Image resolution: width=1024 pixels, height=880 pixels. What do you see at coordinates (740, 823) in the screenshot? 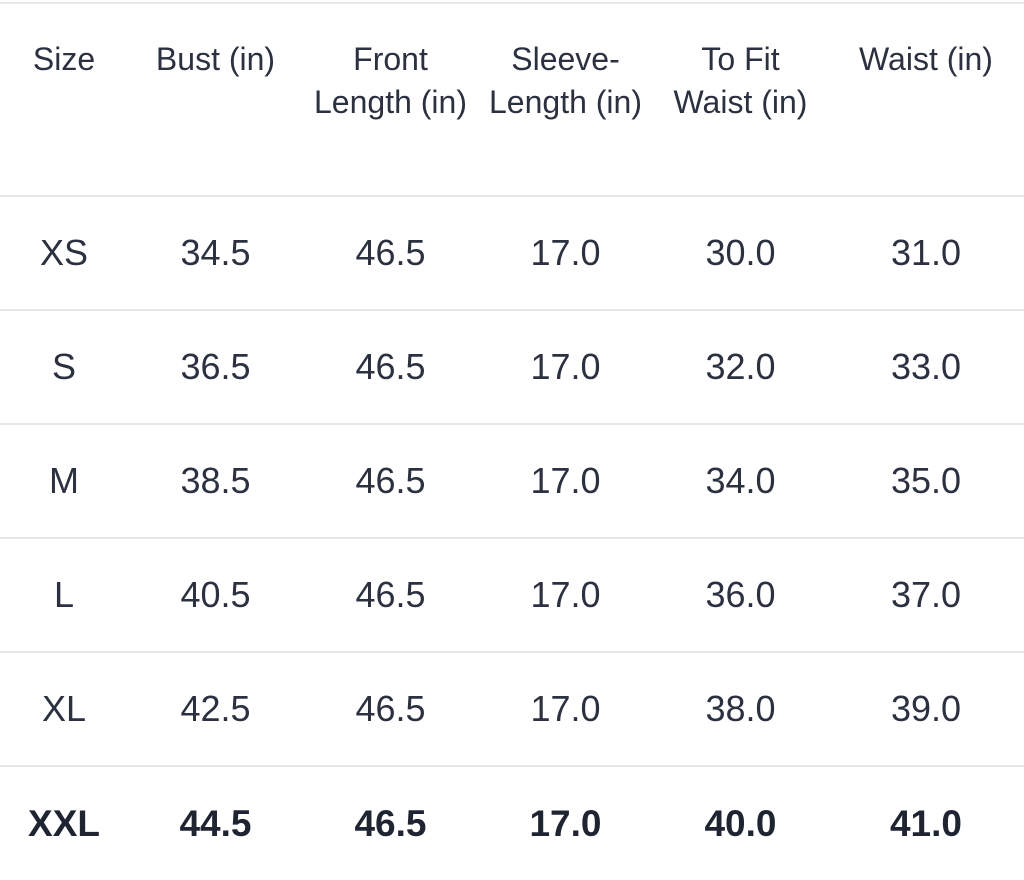
I see `cell-to-fit-waist: 40.0` at bounding box center [740, 823].